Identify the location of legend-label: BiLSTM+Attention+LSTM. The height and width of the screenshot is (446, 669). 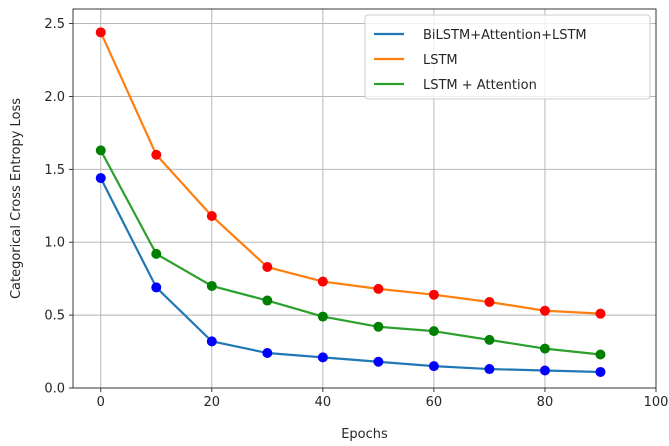
(505, 35).